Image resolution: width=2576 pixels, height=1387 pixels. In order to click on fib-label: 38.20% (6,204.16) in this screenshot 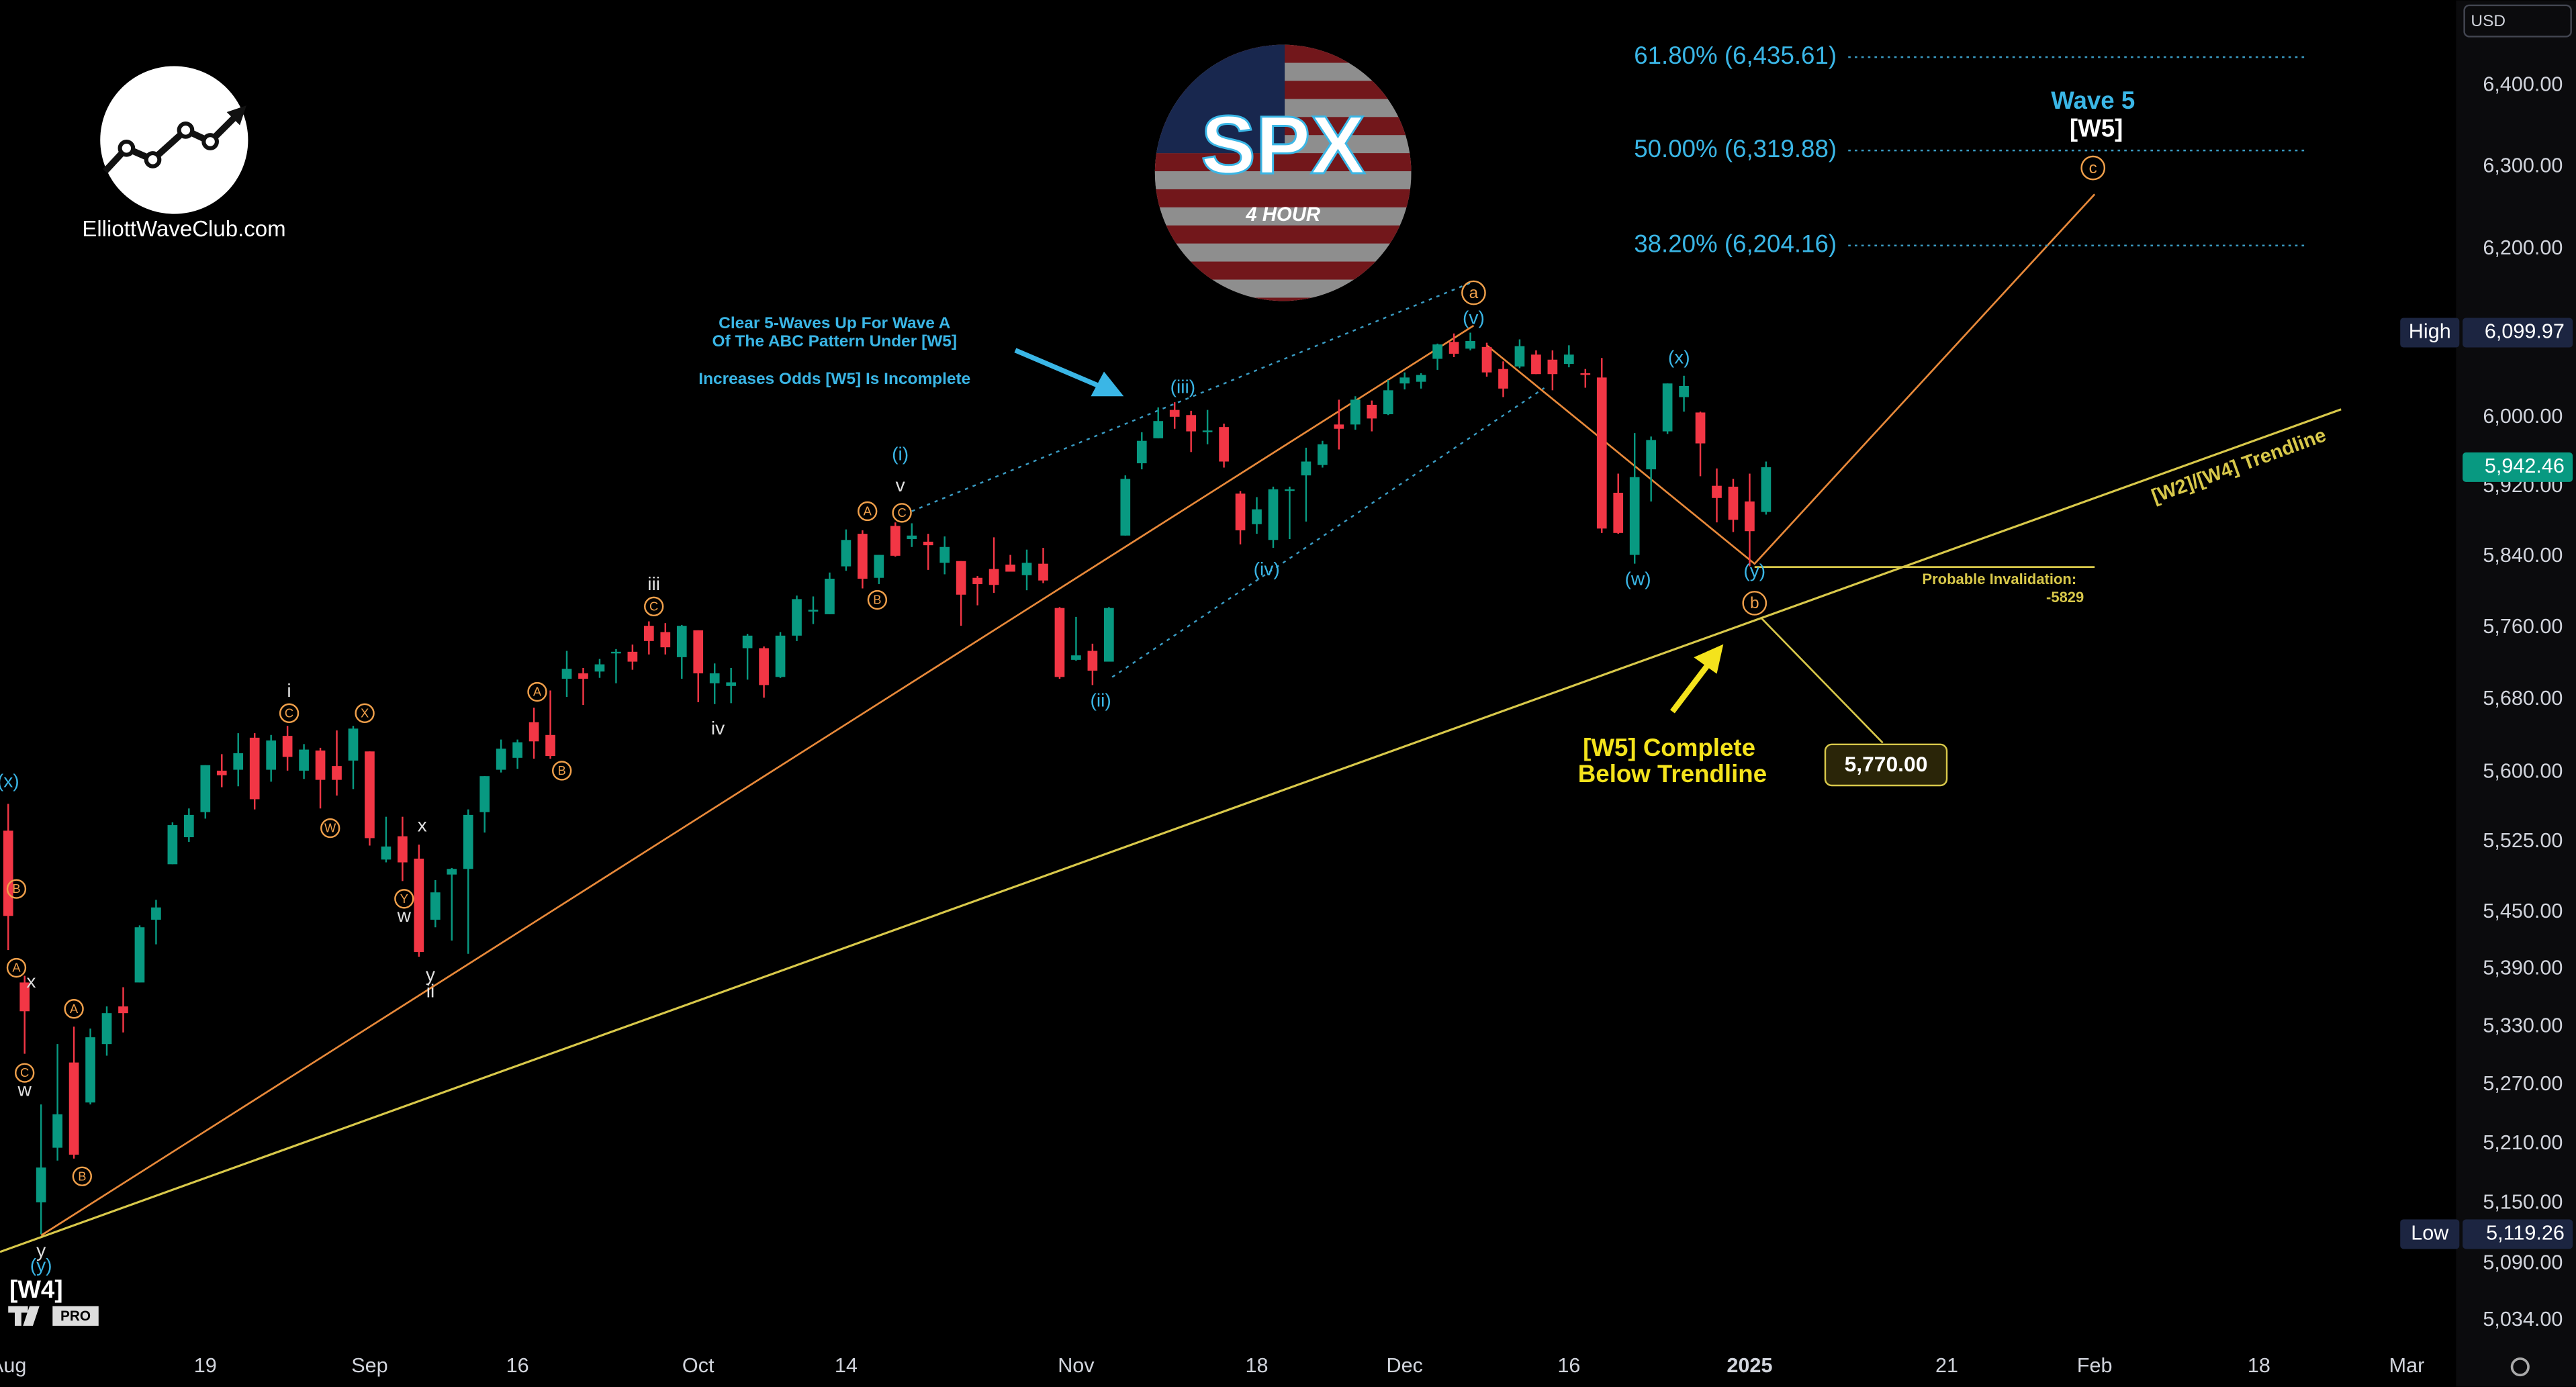, I will do `click(1735, 243)`.